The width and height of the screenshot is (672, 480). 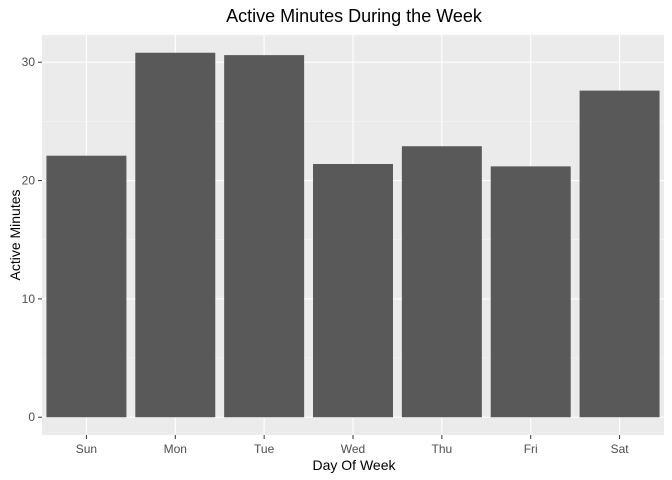 What do you see at coordinates (531, 449) in the screenshot?
I see `x-tick-label-fri: Fri` at bounding box center [531, 449].